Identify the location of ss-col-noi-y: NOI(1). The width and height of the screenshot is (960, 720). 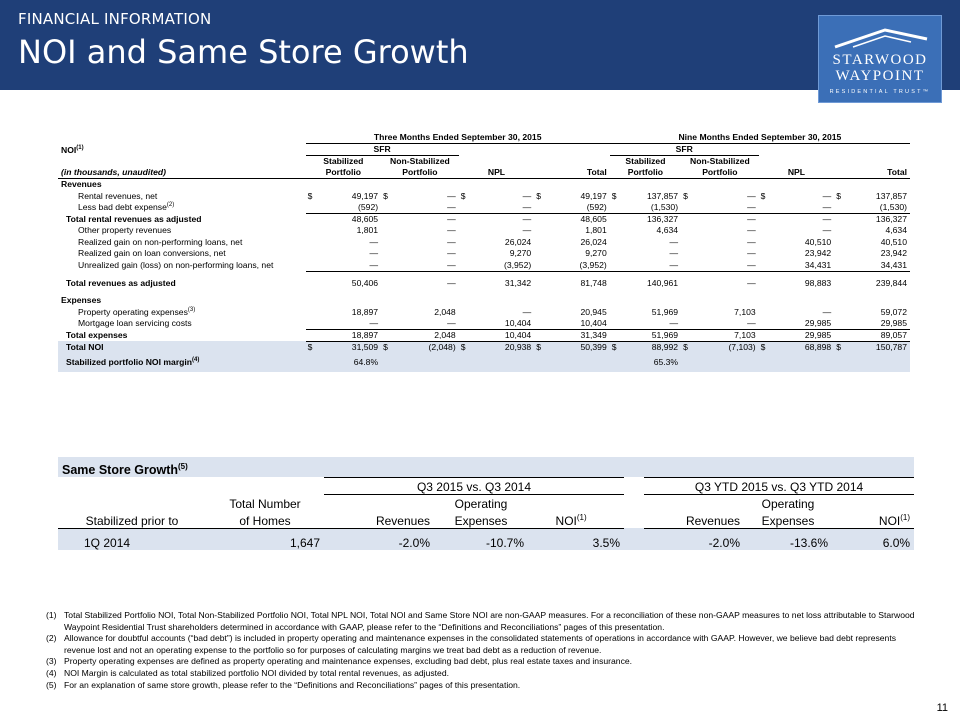
(873, 520).